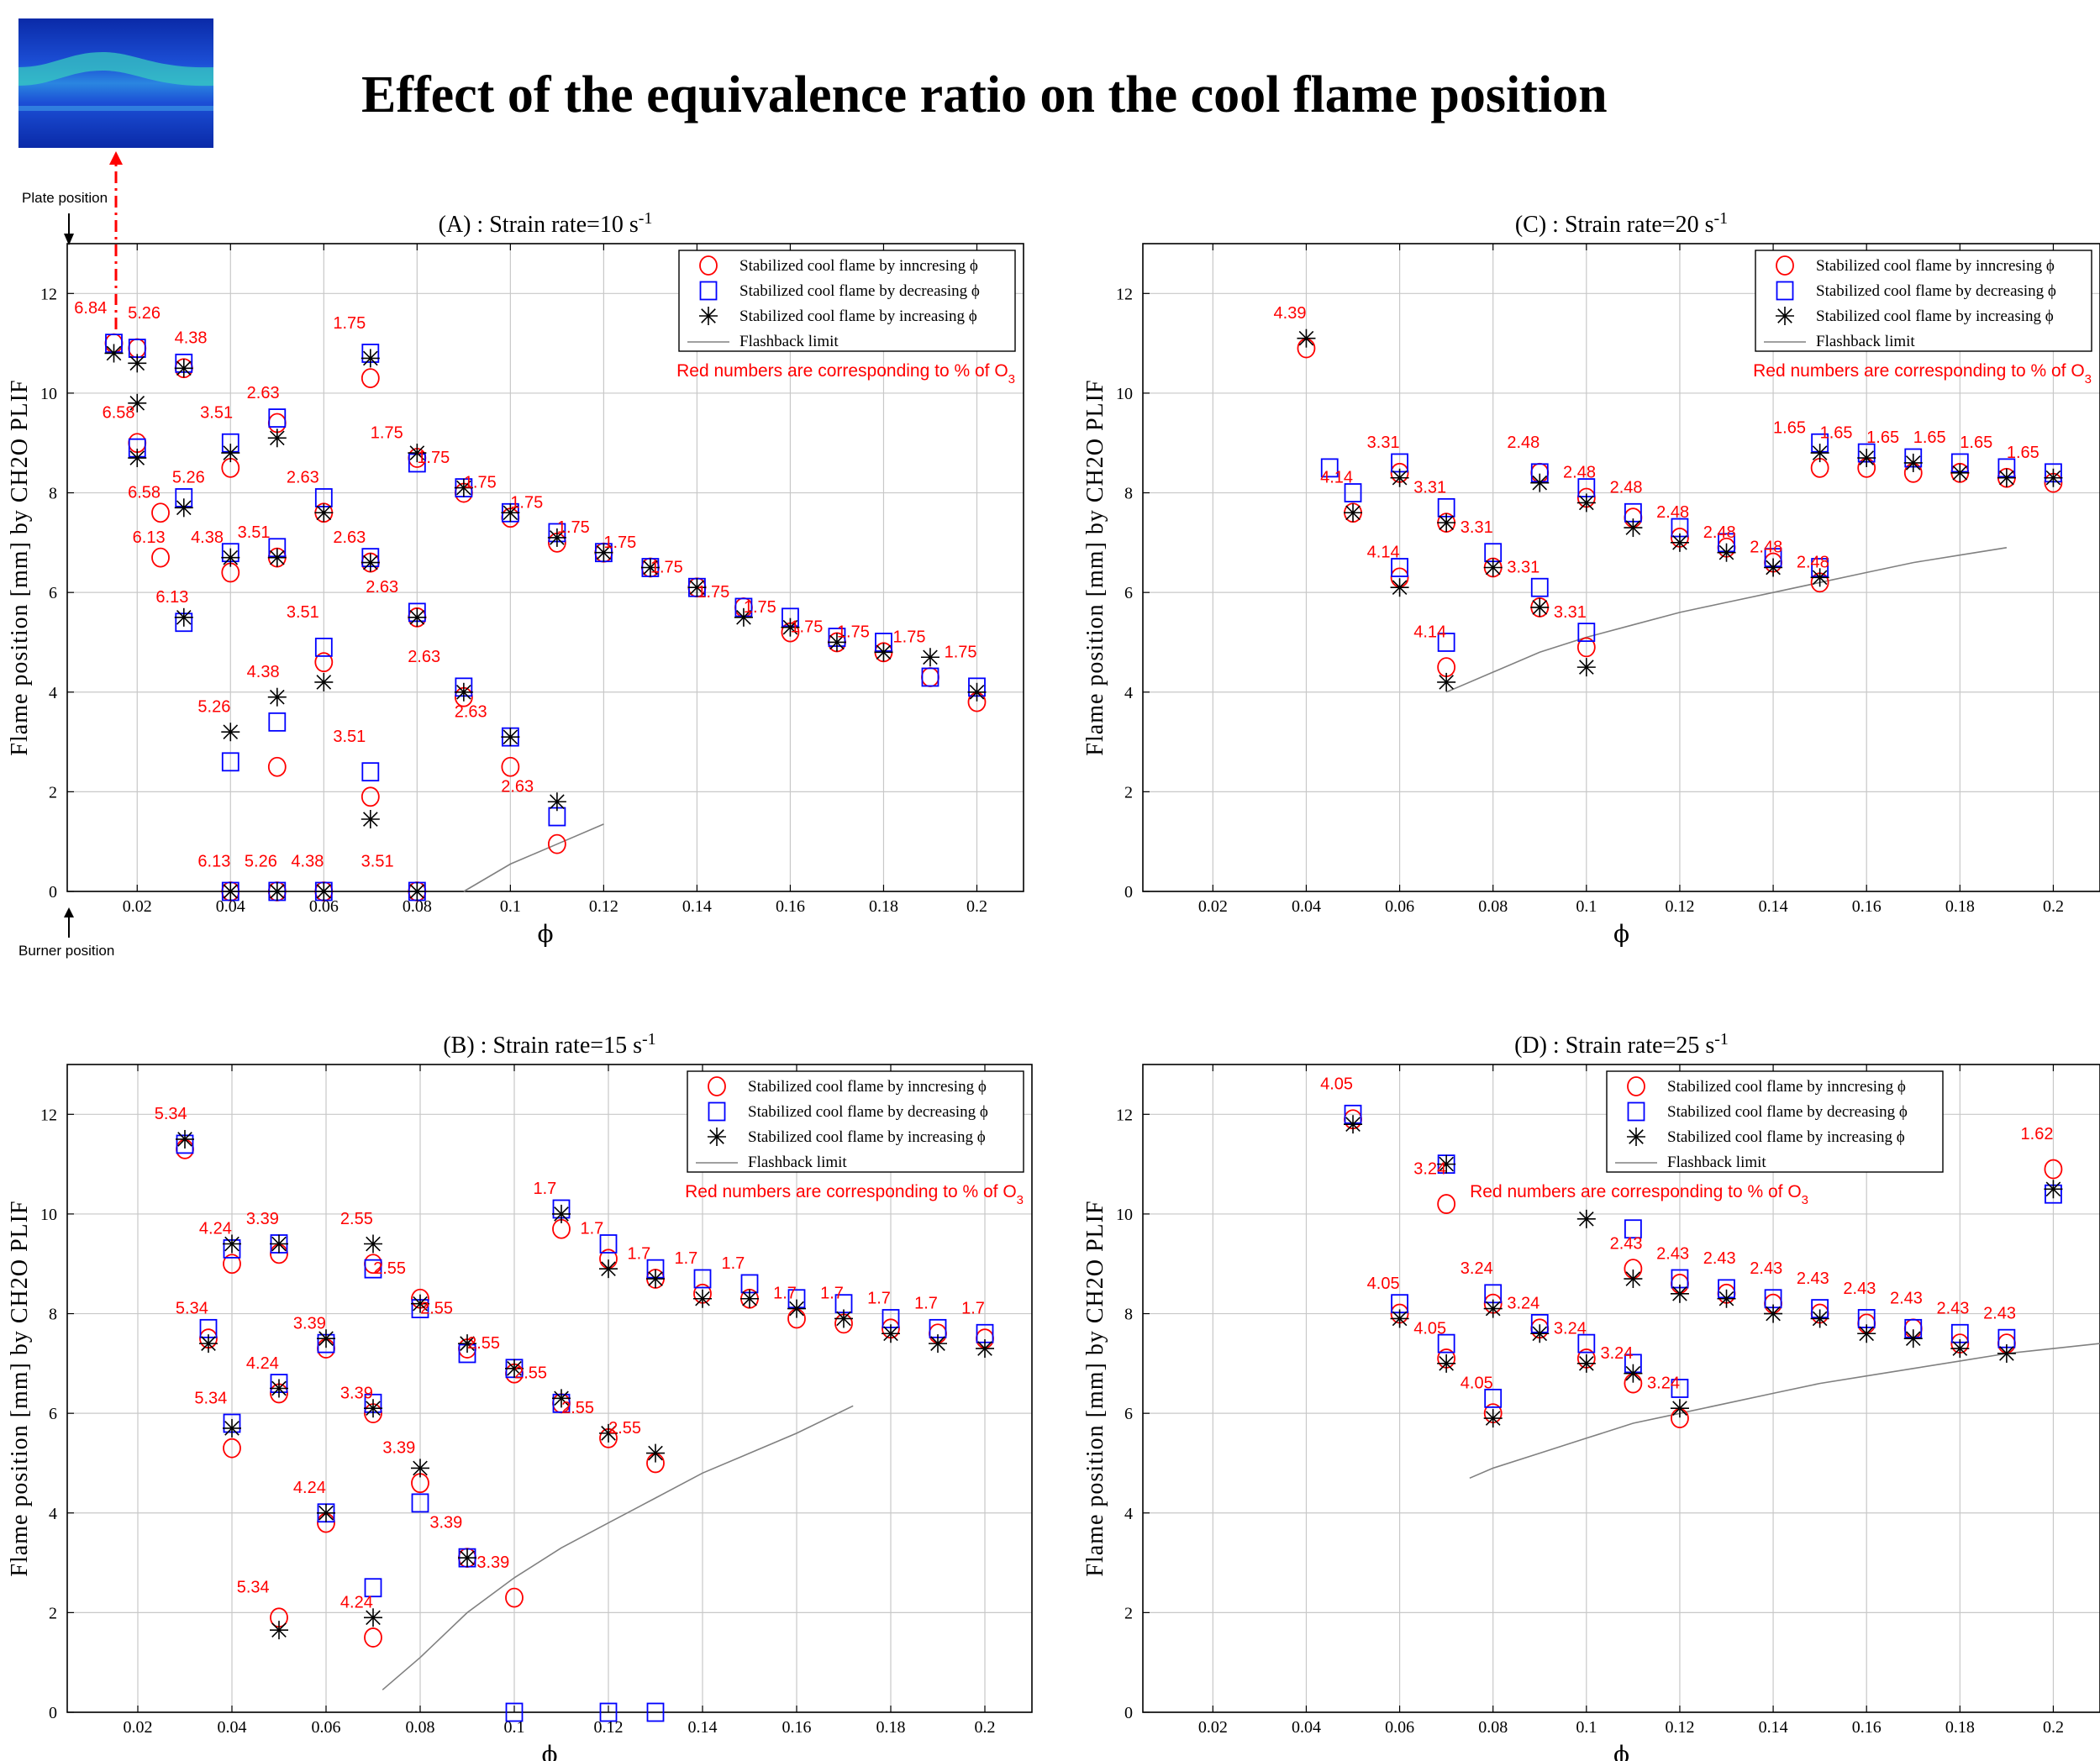 The height and width of the screenshot is (1761, 2100). Describe the element at coordinates (717, 1086) in the screenshot. I see `legend-swatch-circle` at that location.